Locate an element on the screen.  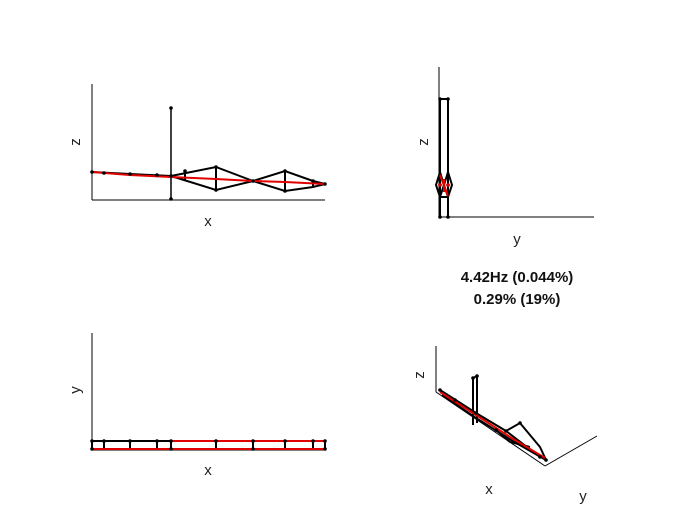
mode-info-block: 4.42Hz (0.044%) 0.29% (19%) is located at coordinates (517, 289).